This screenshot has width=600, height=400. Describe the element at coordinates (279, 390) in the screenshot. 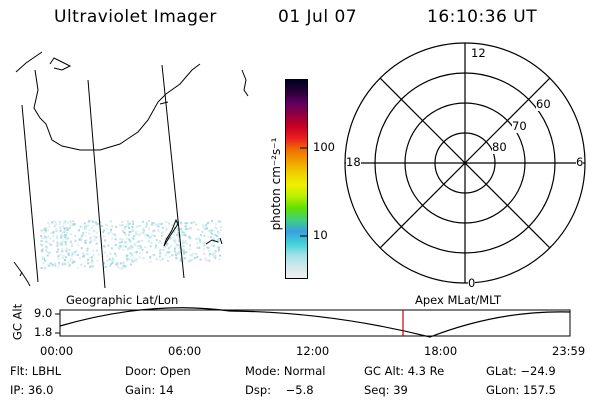

I see `info-dsp: Dsp: −5.8` at that location.